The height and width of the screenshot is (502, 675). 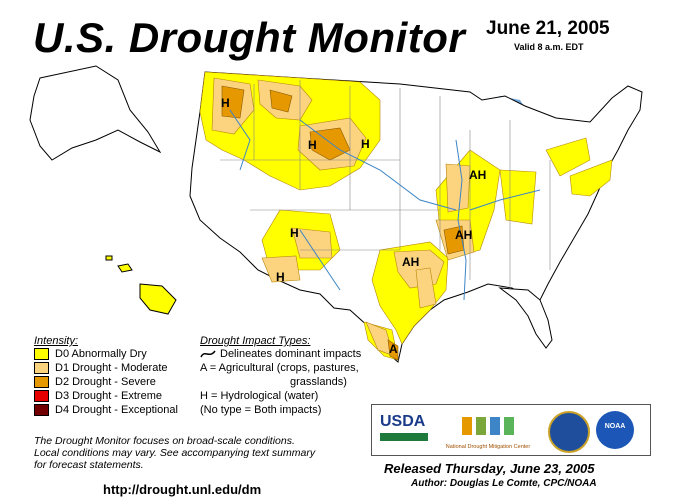 What do you see at coordinates (318, 382) in the screenshot?
I see `impact-agricultural-cont: grasslands)` at bounding box center [318, 382].